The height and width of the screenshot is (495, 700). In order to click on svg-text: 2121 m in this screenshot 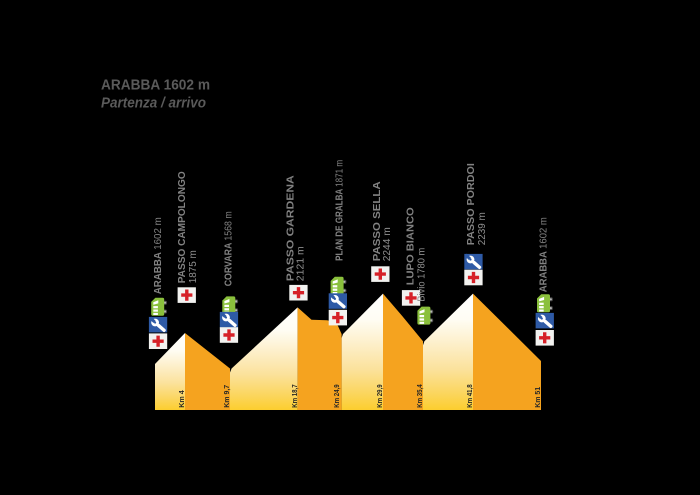, I will do `click(301, 263)`.